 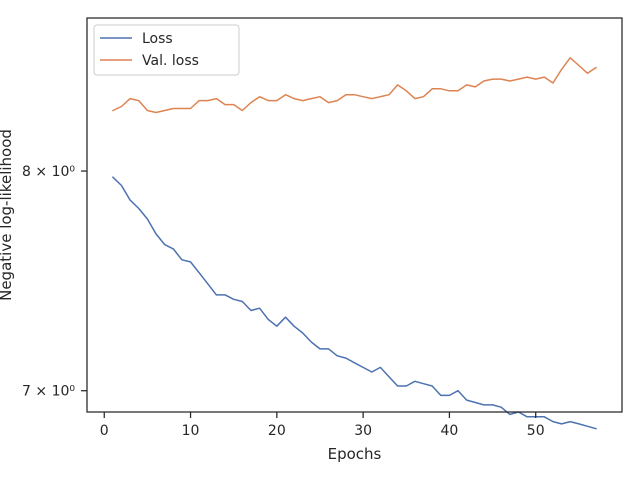 I want to click on x-tick-label: 50, so click(x=536, y=431).